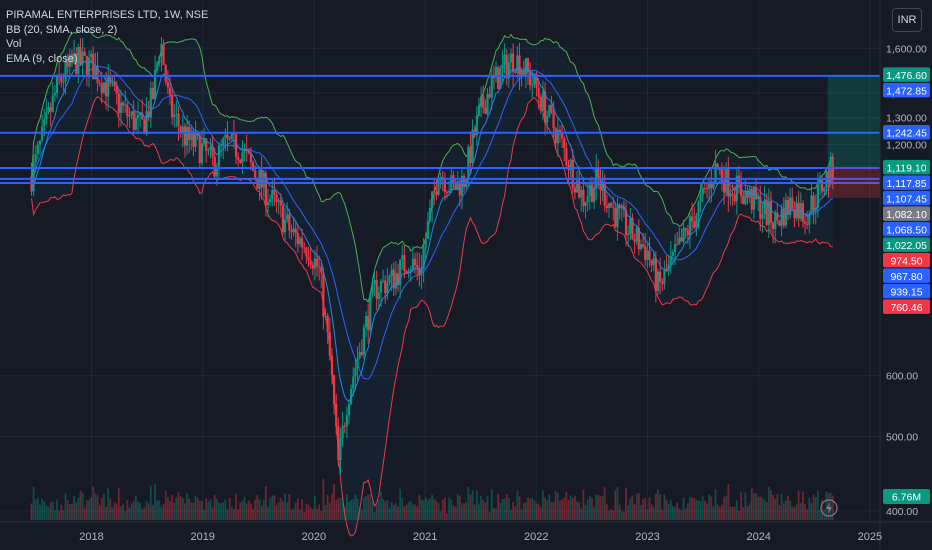 Image resolution: width=932 pixels, height=550 pixels. Describe the element at coordinates (906, 184) in the screenshot. I see `price-label-text: 1,117.85` at that location.